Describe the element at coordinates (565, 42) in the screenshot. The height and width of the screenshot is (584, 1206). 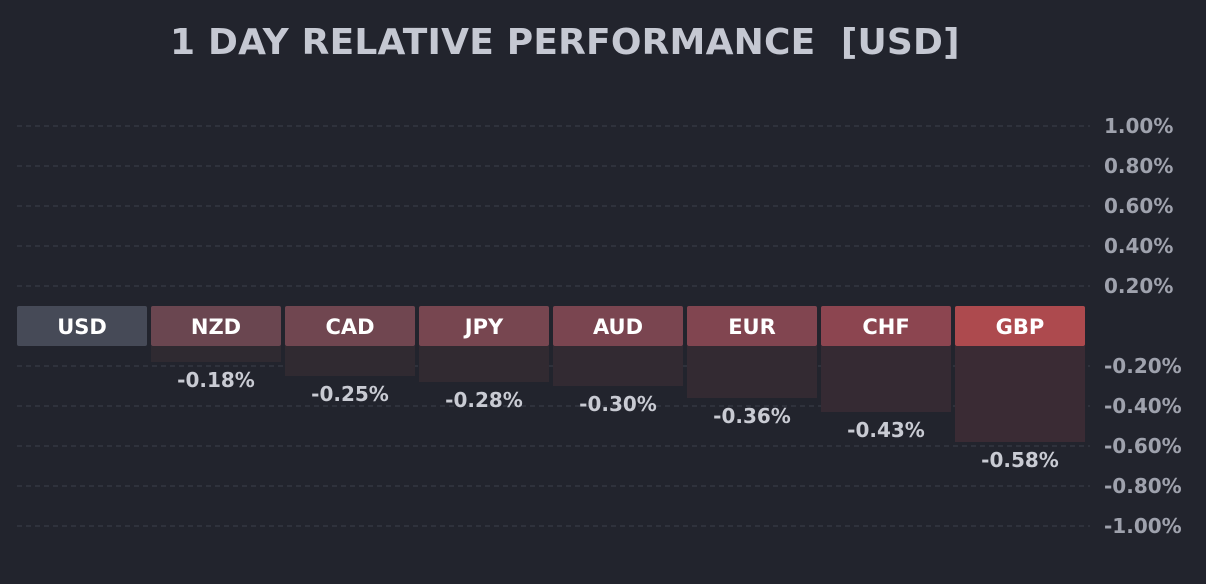
I see `chart-title: 1 DAY RELATIVE PERFORMANCE [USD]` at that location.